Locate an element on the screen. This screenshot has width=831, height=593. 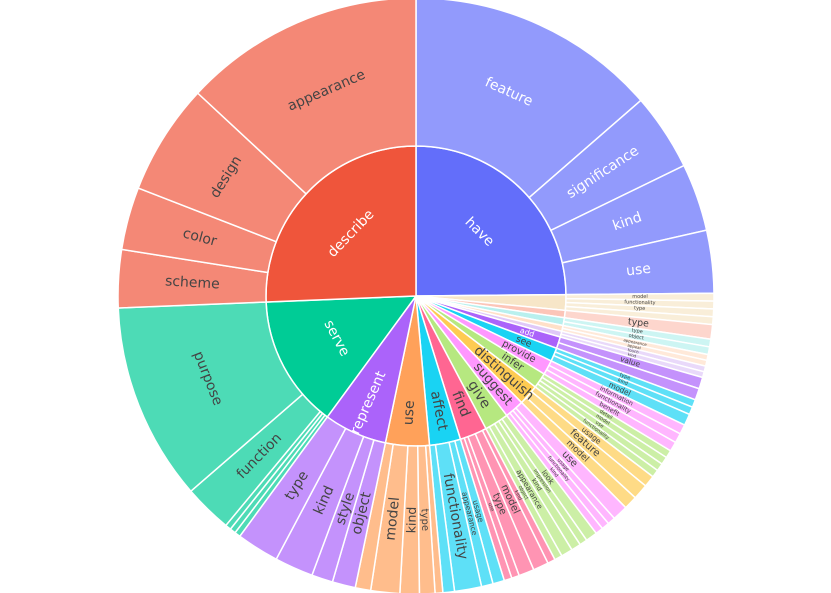
segment-label: affect is located at coordinates (439, 411).